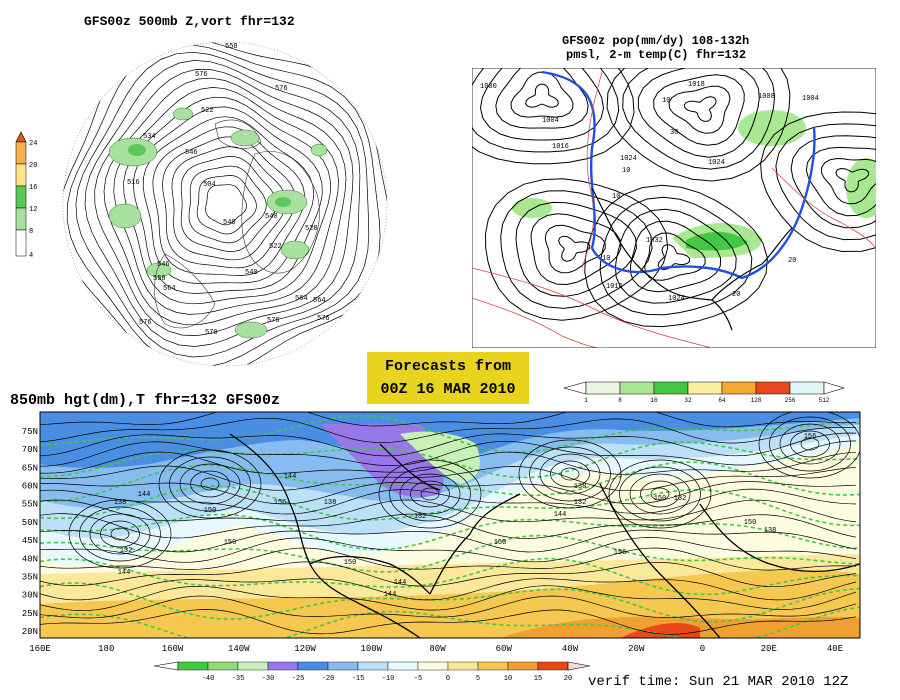 This screenshot has width=900, height=700. I want to click on latitude-label: 75N, so click(30, 432).